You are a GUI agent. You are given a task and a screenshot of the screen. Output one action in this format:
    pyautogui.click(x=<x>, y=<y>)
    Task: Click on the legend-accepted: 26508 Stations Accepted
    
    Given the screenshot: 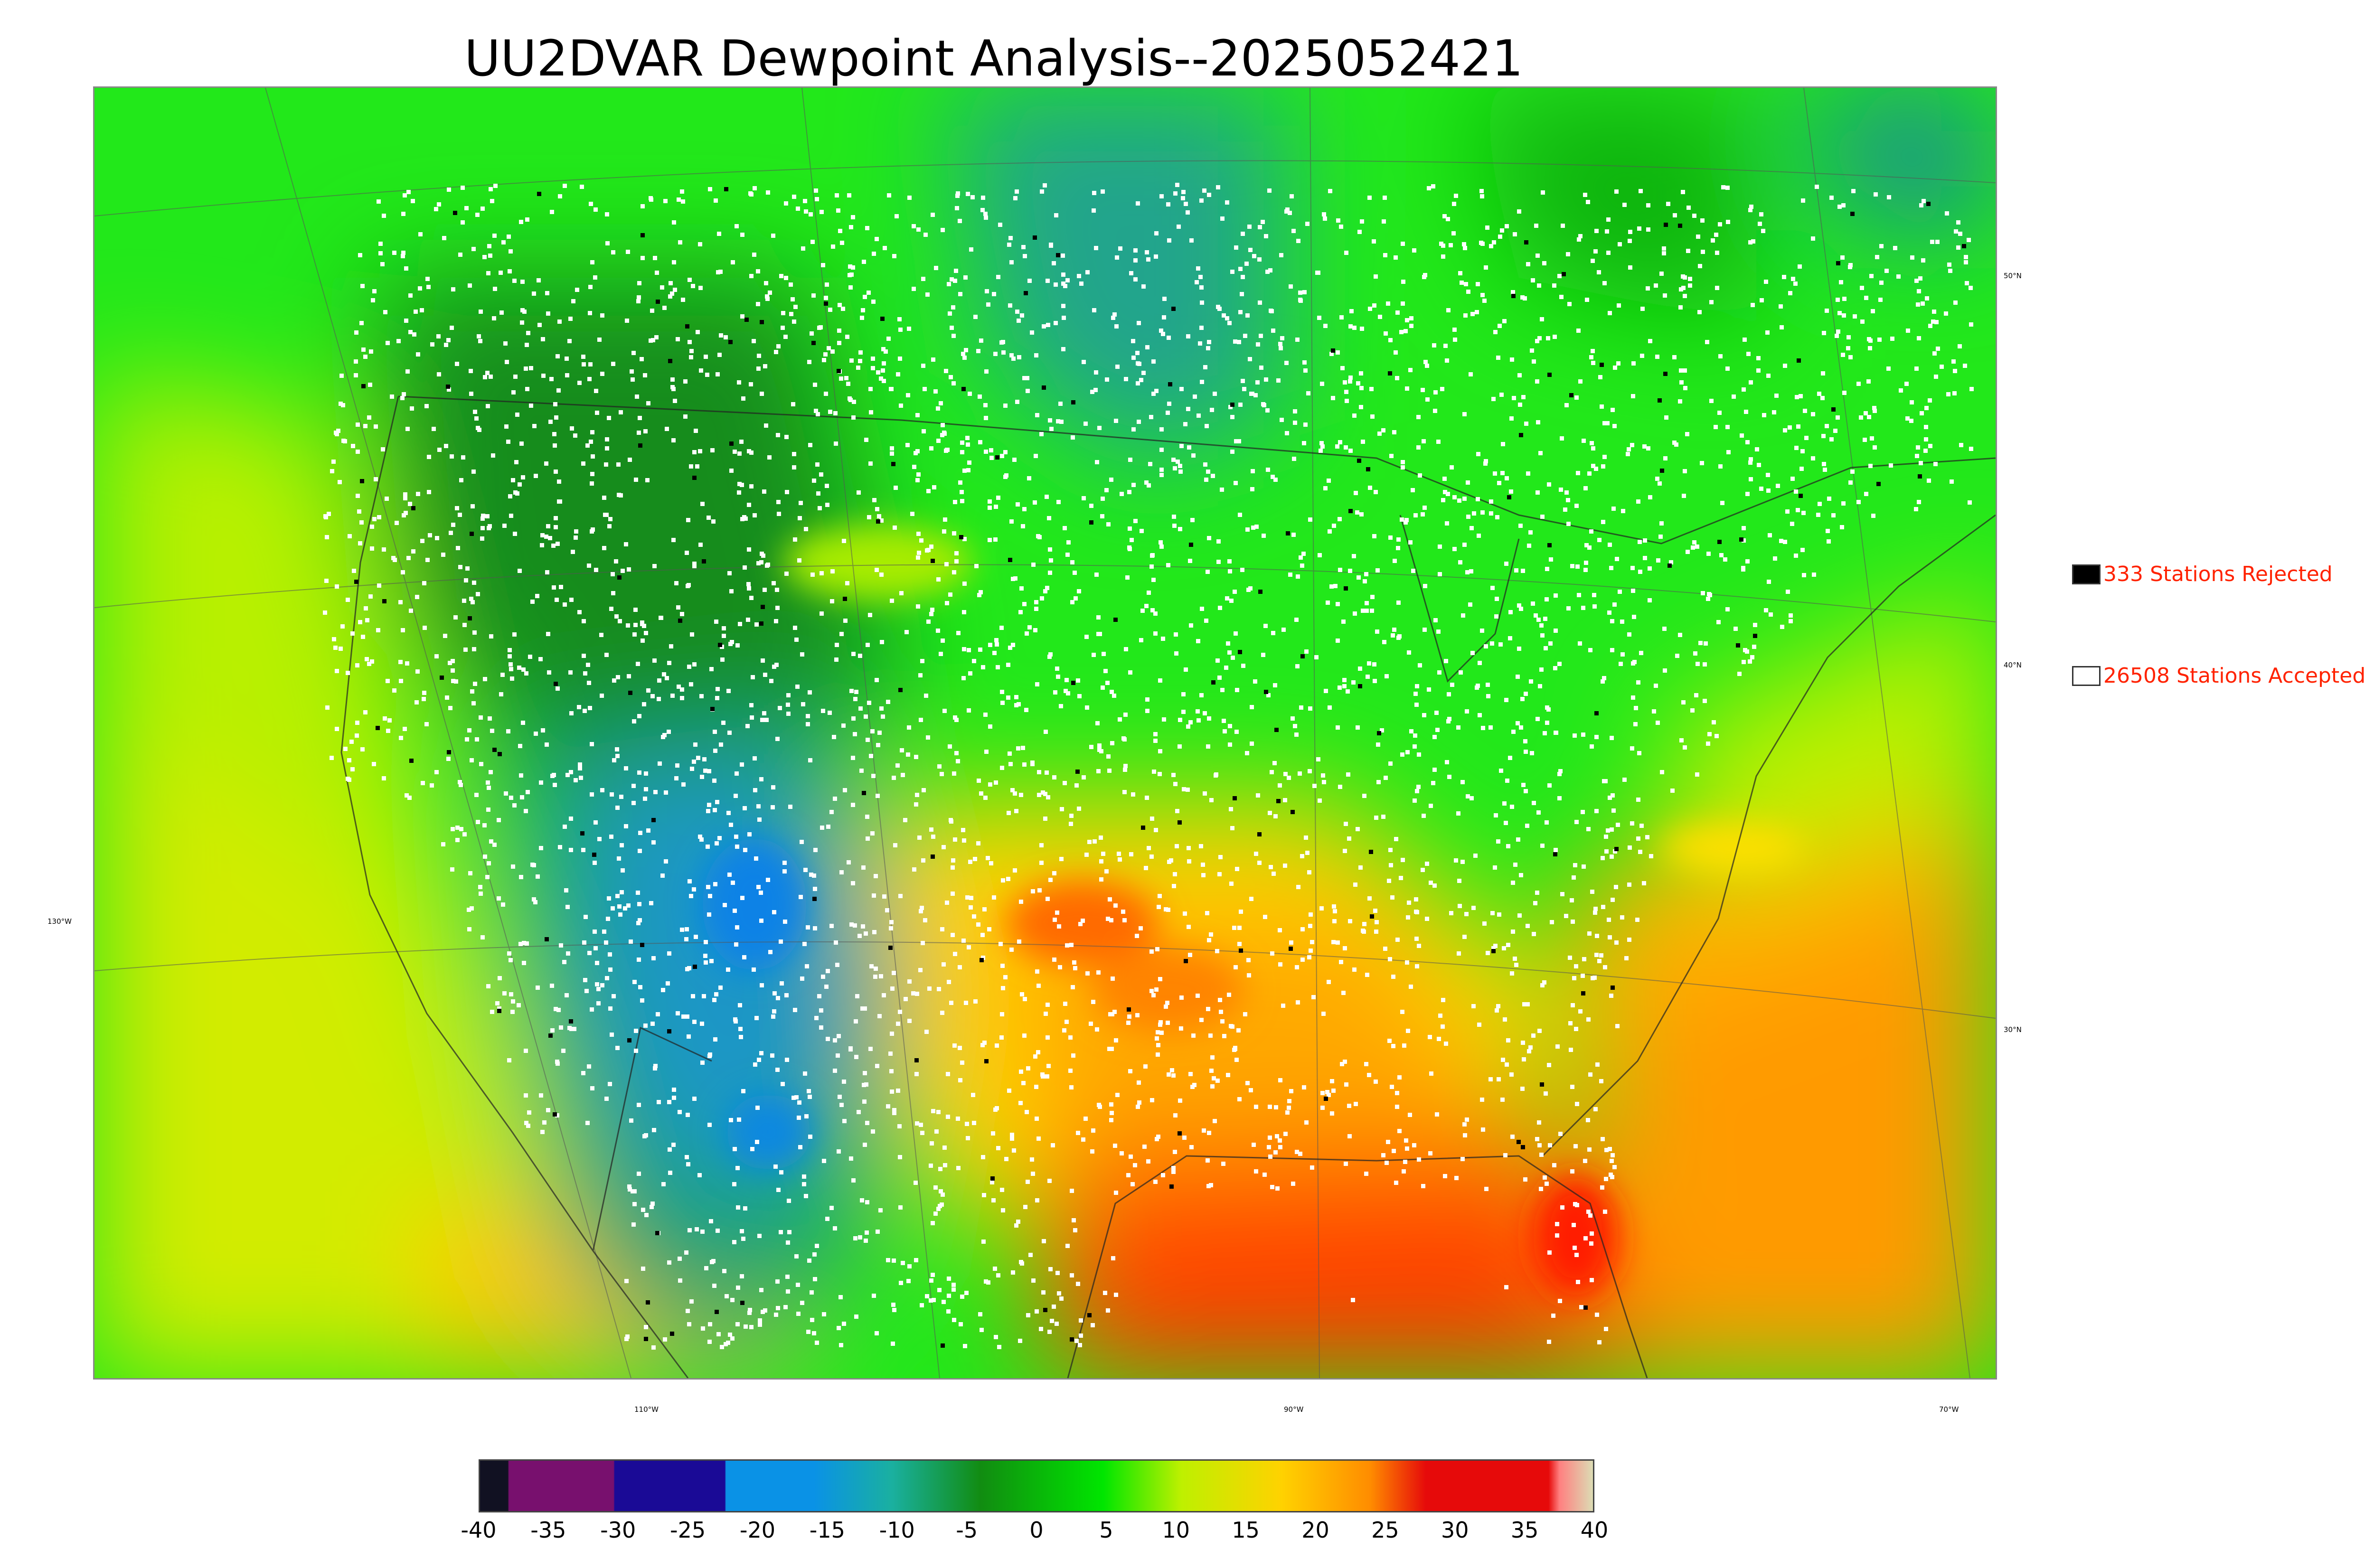 What is the action you would take?
    pyautogui.click(x=2218, y=676)
    